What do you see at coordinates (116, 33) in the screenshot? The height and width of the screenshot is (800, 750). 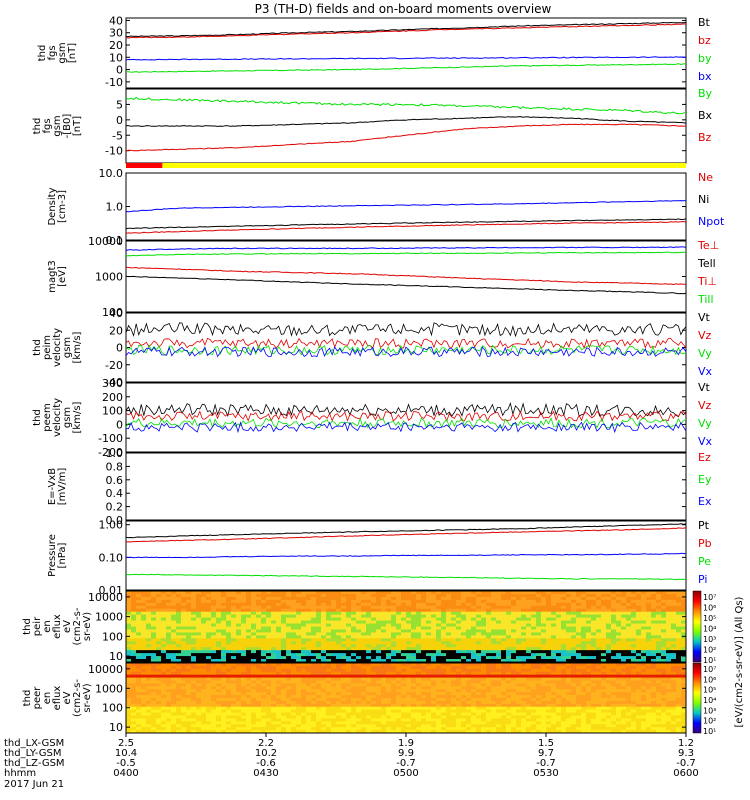 I see `y-tick-label: 30` at bounding box center [116, 33].